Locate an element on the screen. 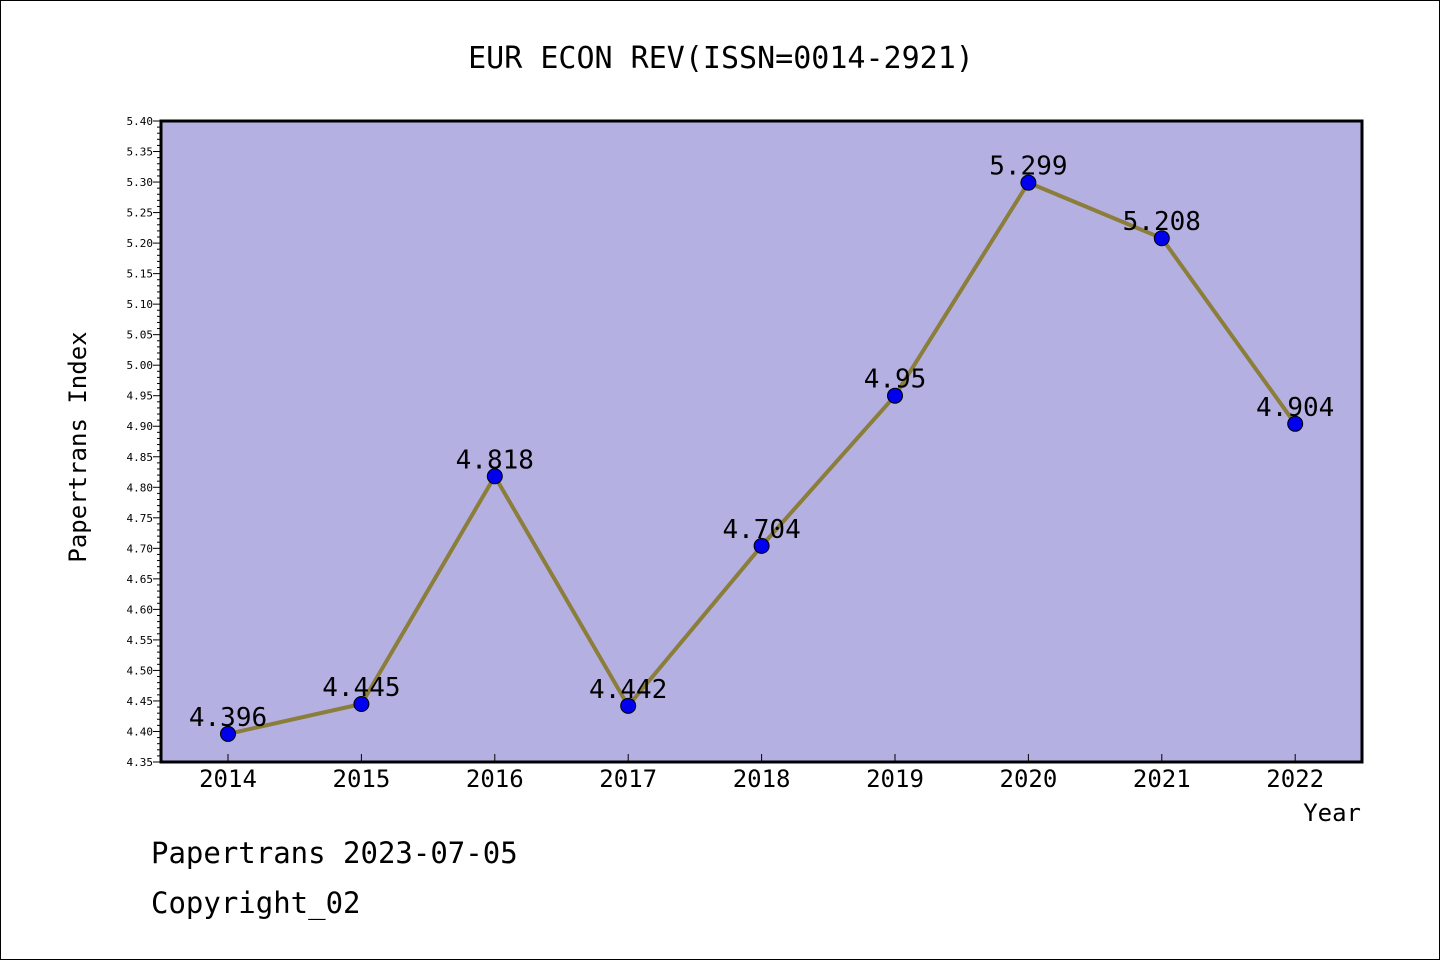 This screenshot has width=1440, height=961. y-tick-label: 5.00 is located at coordinates (140, 365).